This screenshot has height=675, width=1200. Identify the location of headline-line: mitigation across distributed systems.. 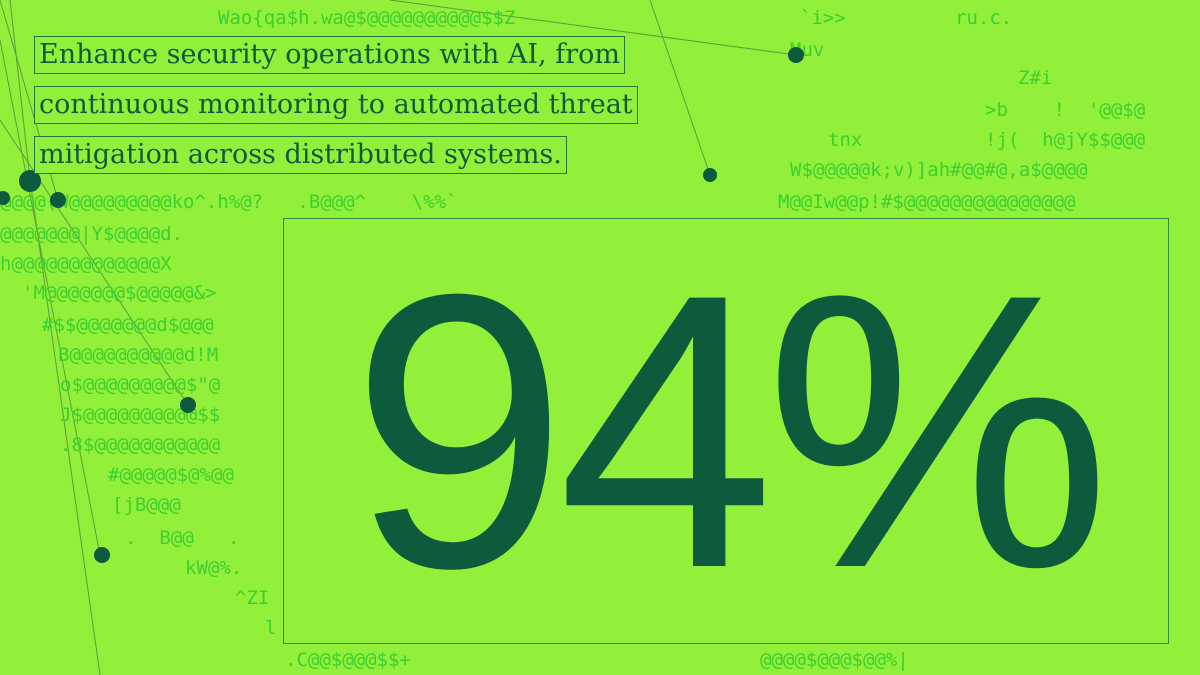
(300, 155).